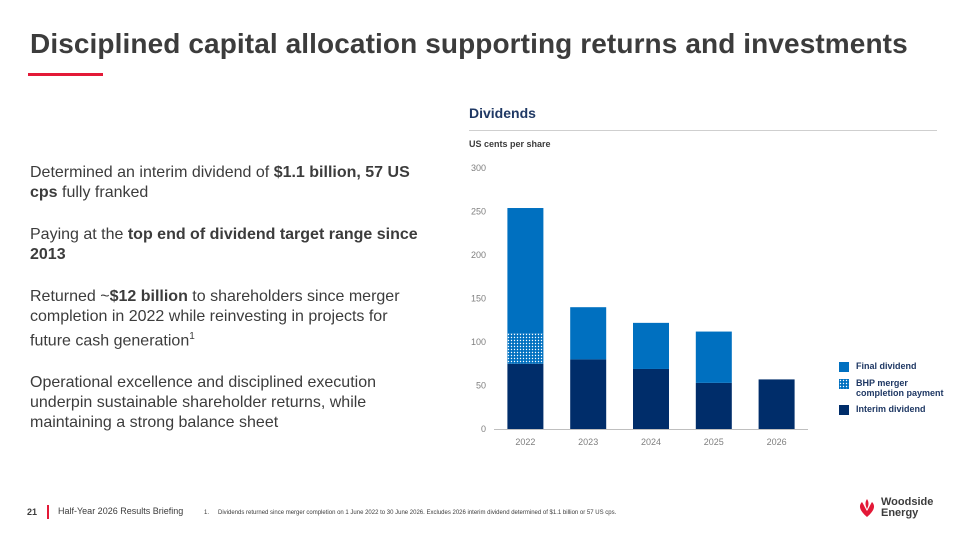 The image size is (960, 540). Describe the element at coordinates (192, 336) in the screenshot. I see `footnote-marker: 1` at that location.